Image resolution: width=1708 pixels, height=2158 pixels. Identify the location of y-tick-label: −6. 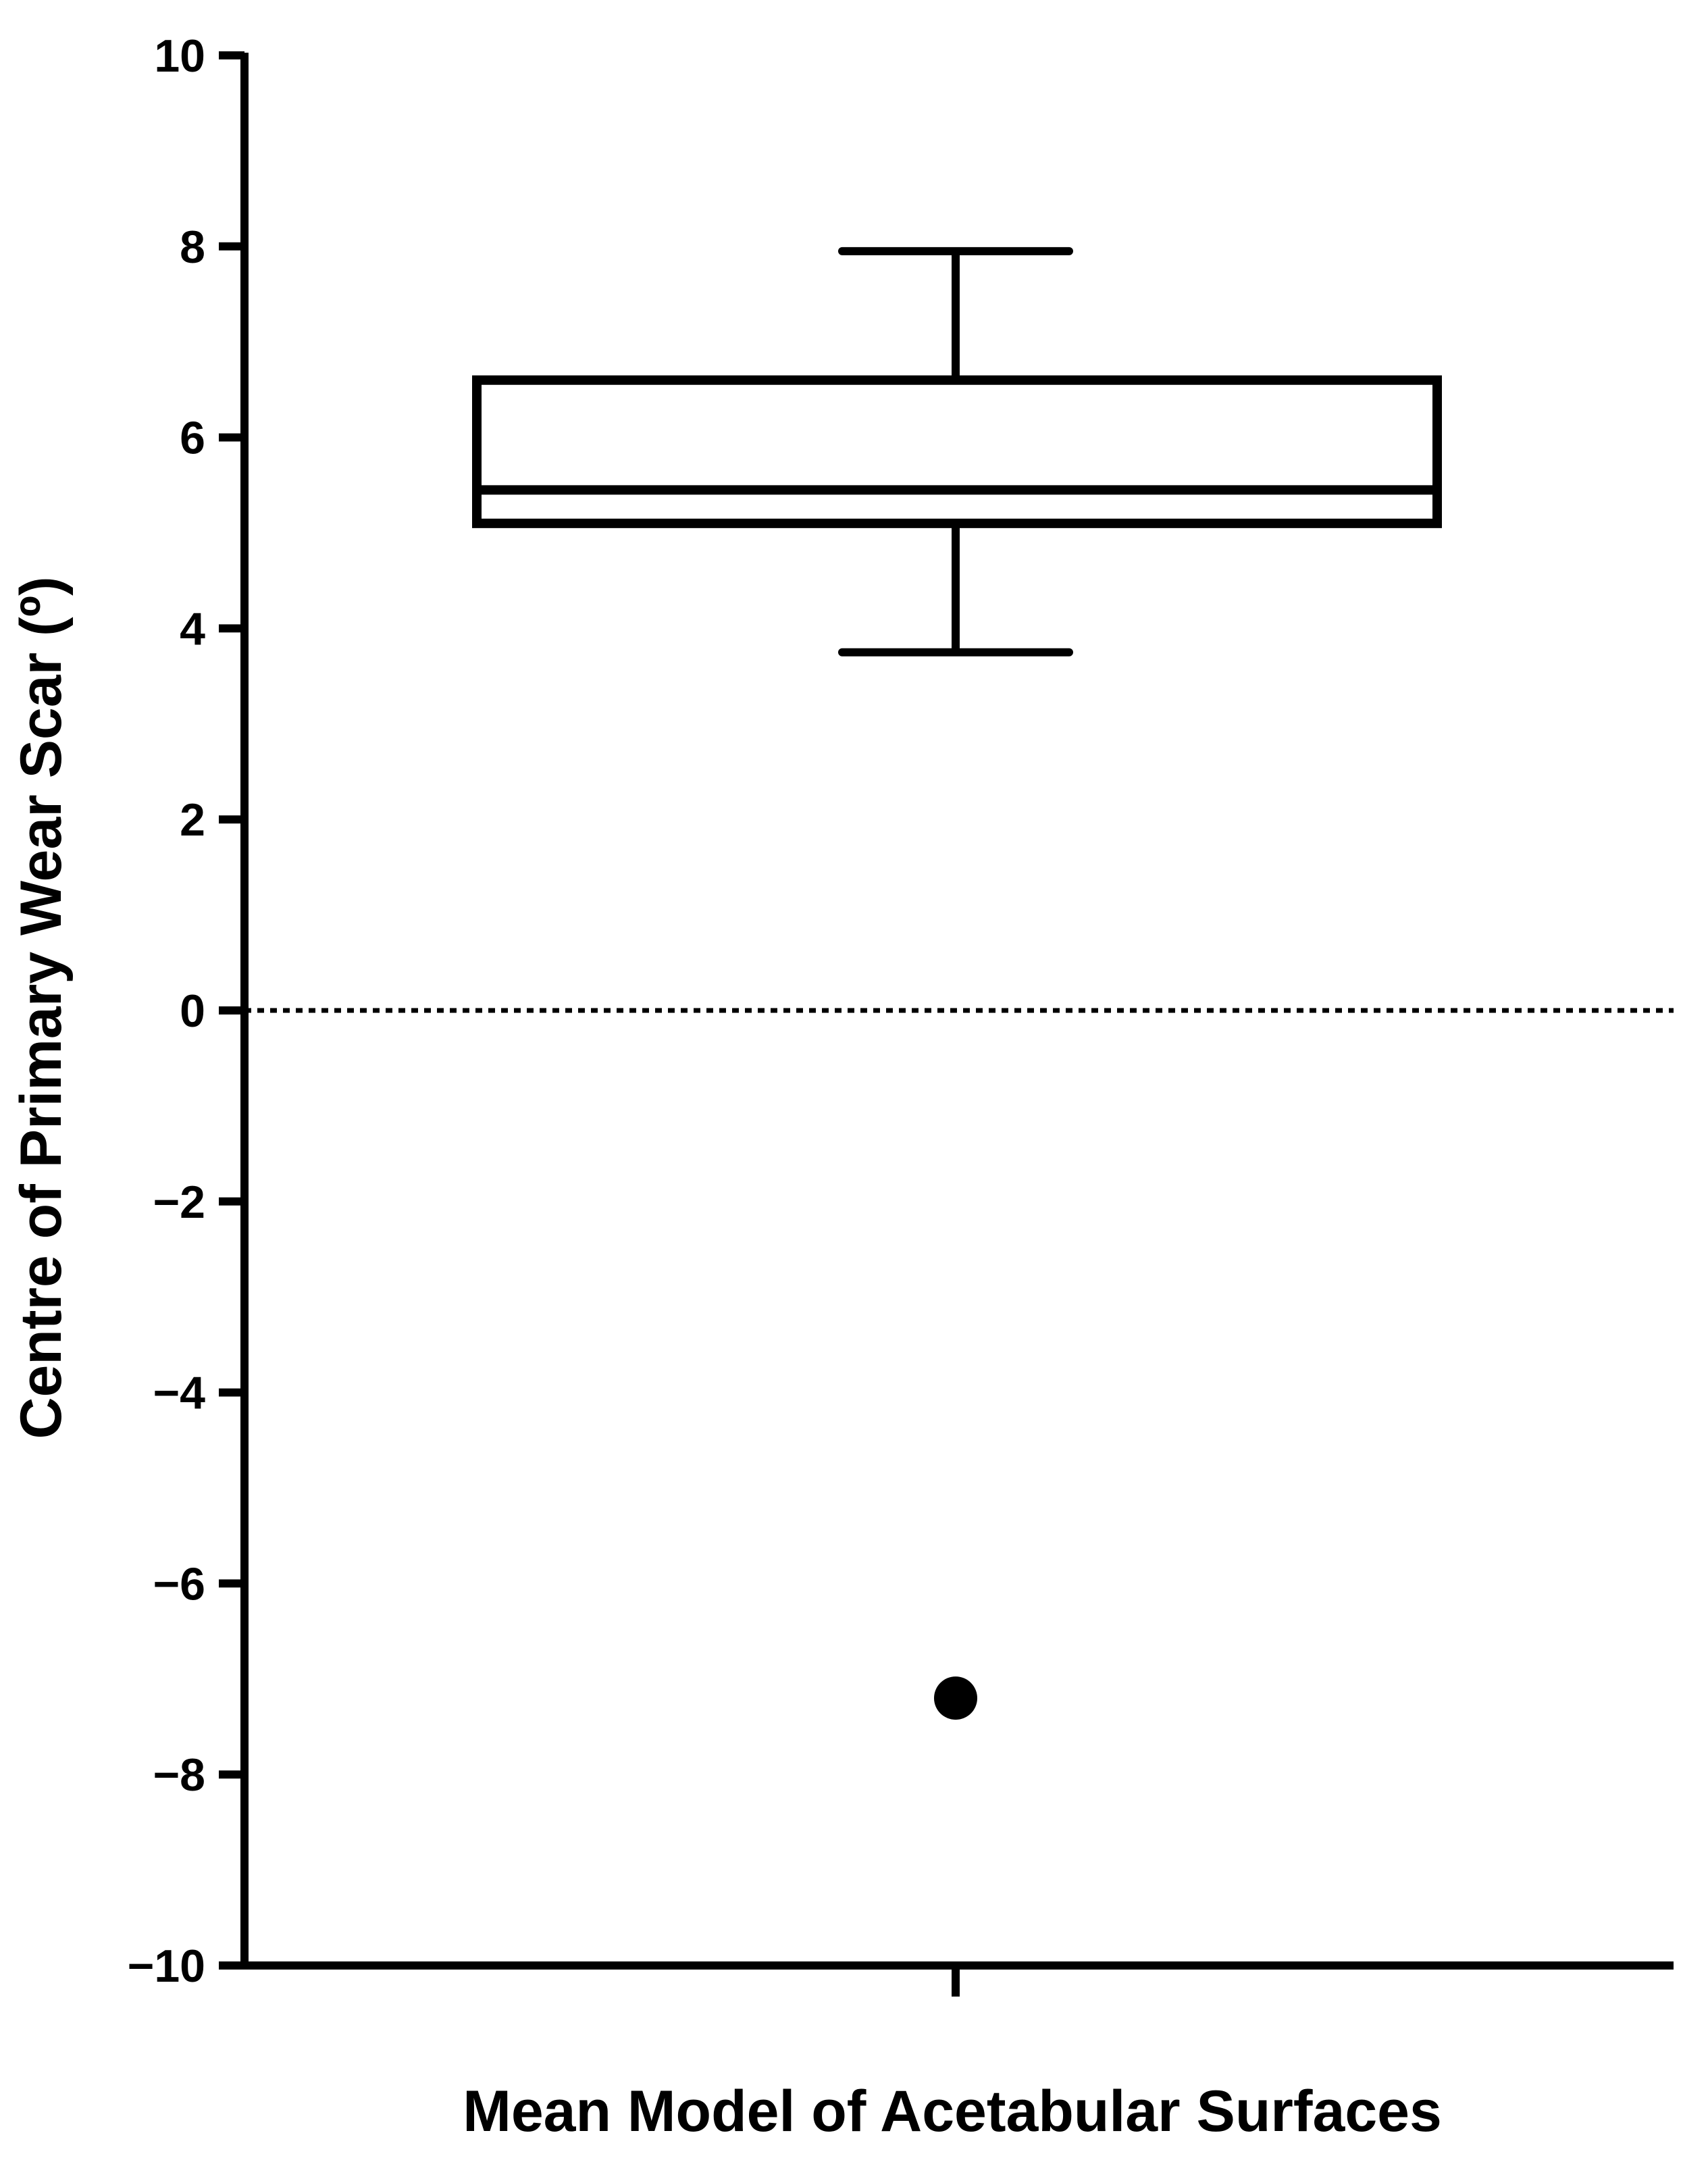
(179, 1584).